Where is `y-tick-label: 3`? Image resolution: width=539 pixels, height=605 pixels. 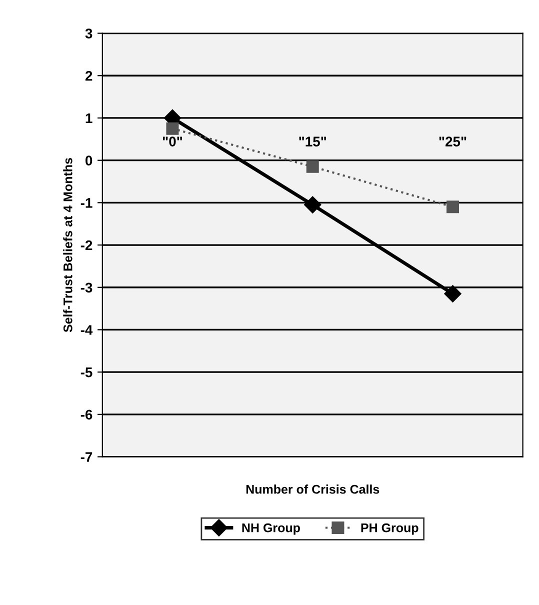
y-tick-label: 3 is located at coordinates (88, 33).